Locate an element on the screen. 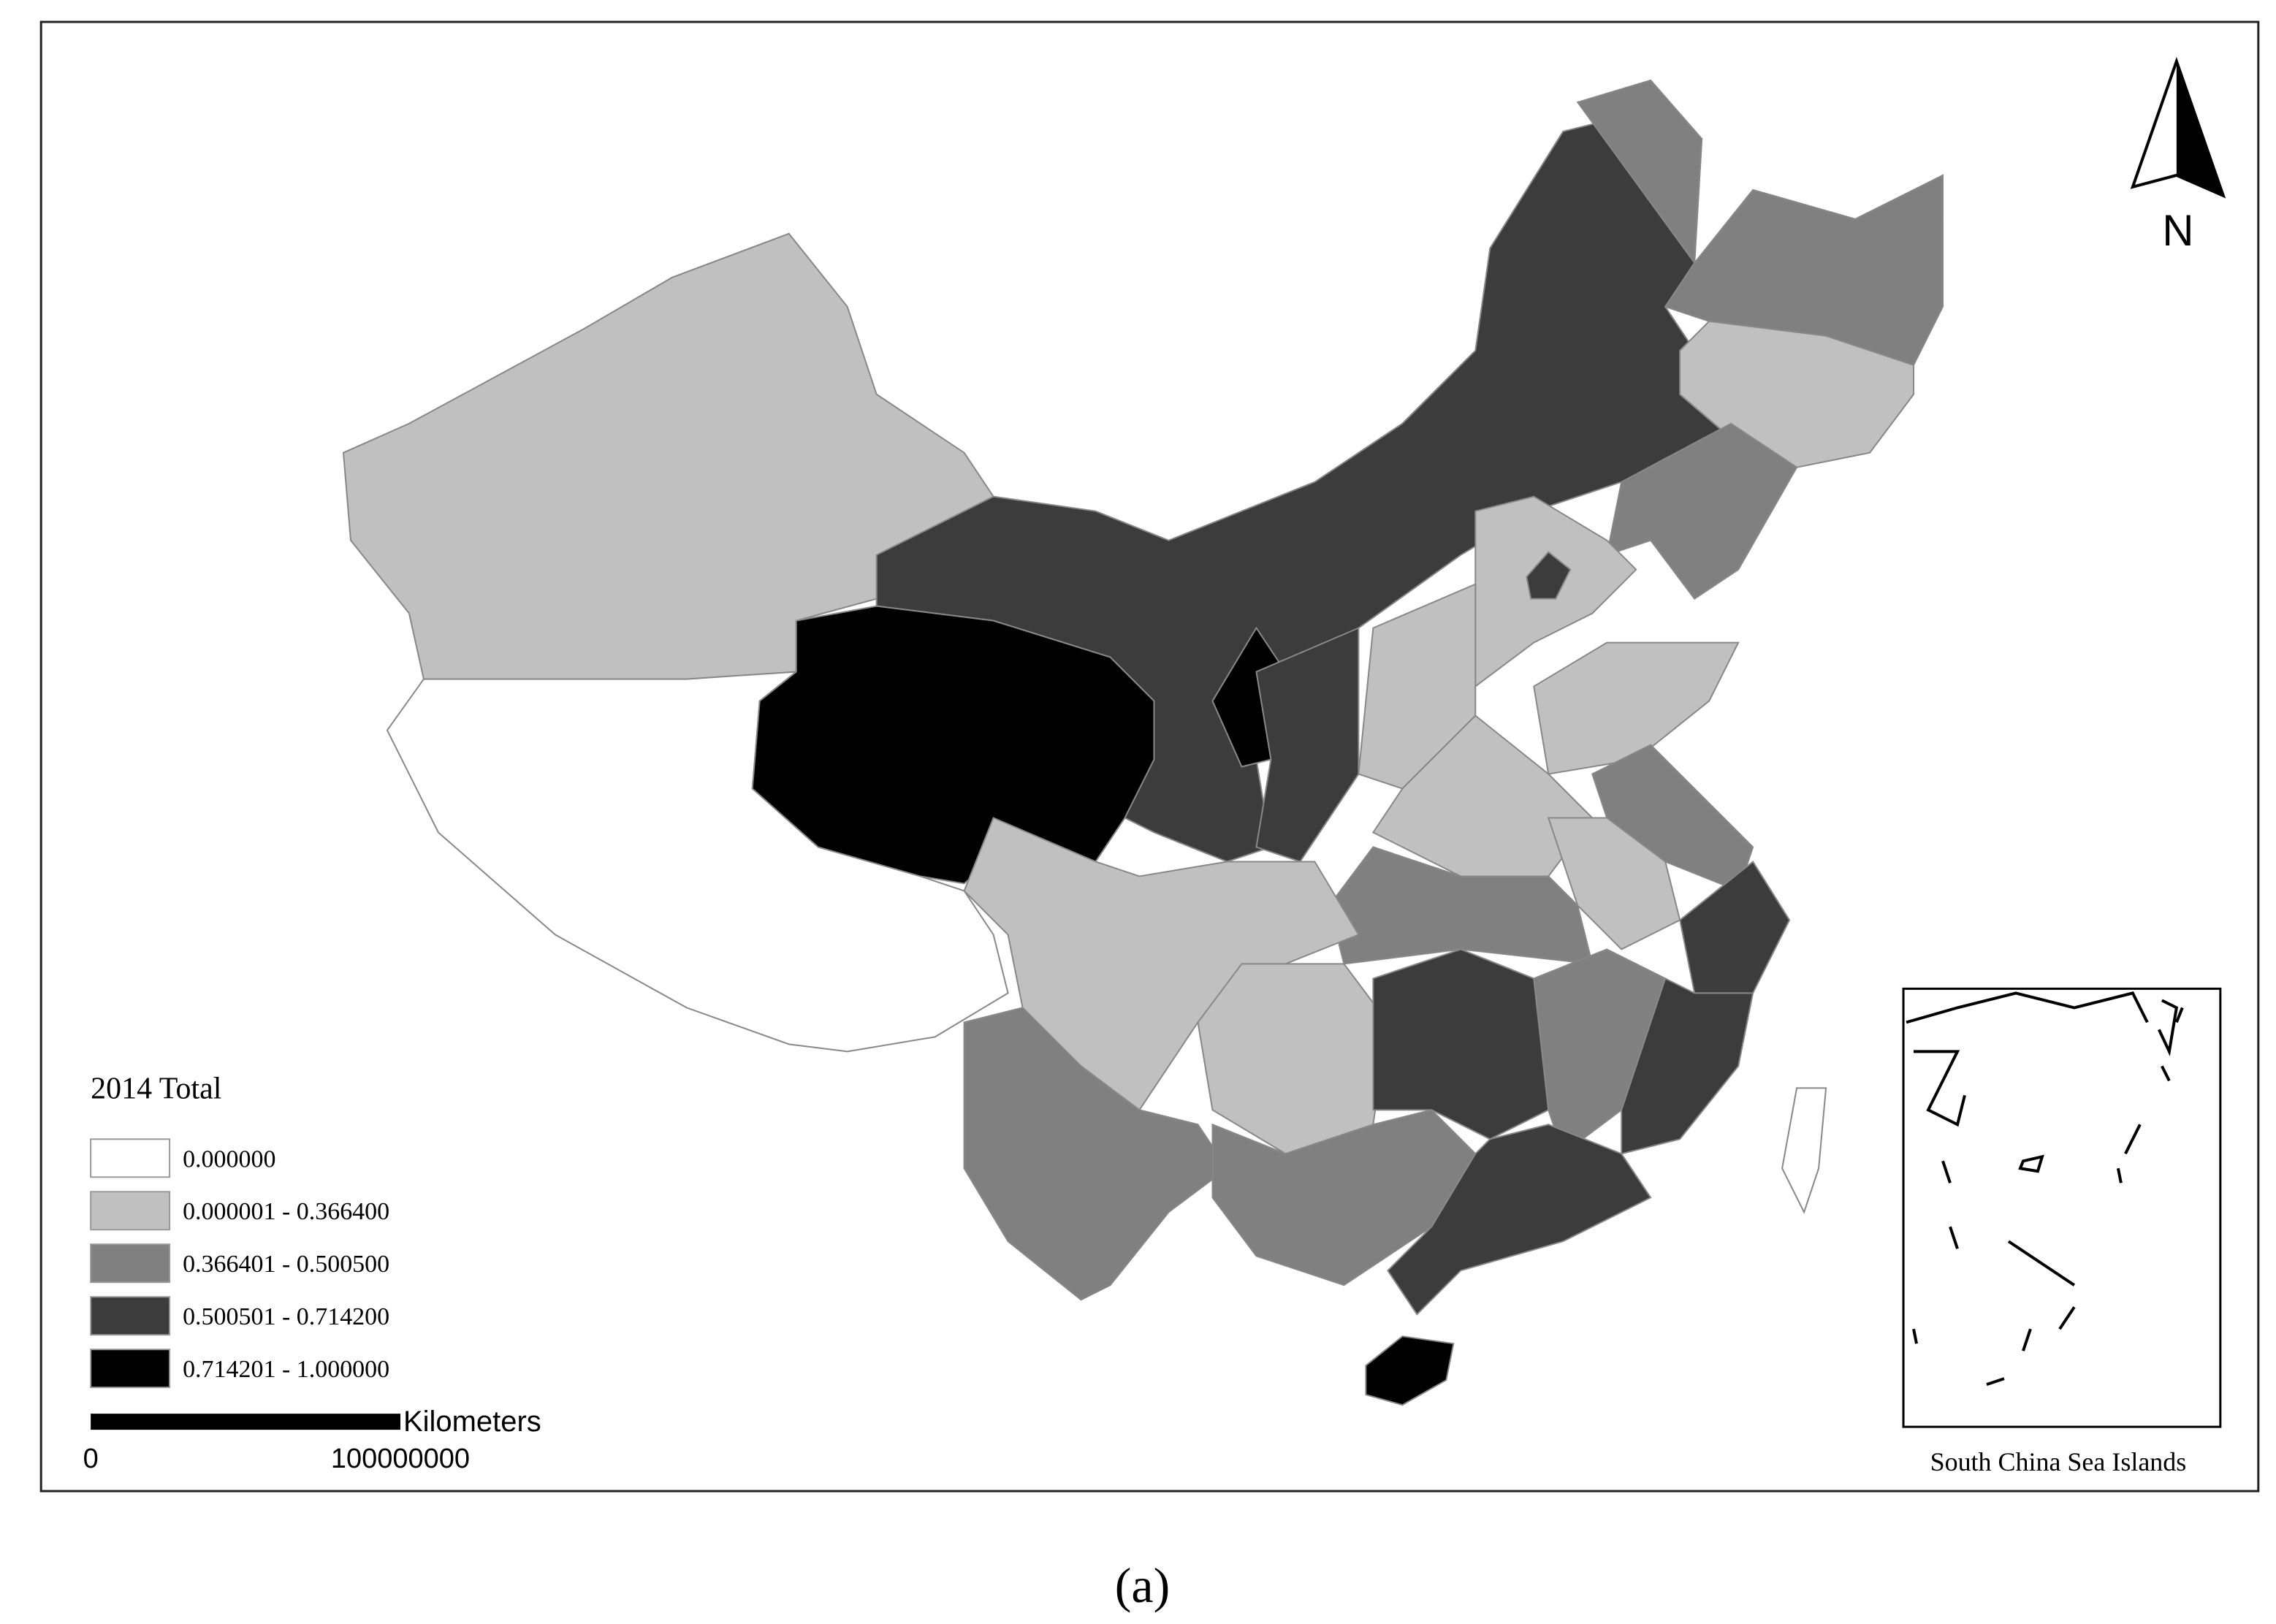  caption: (a) is located at coordinates (1142, 1585).